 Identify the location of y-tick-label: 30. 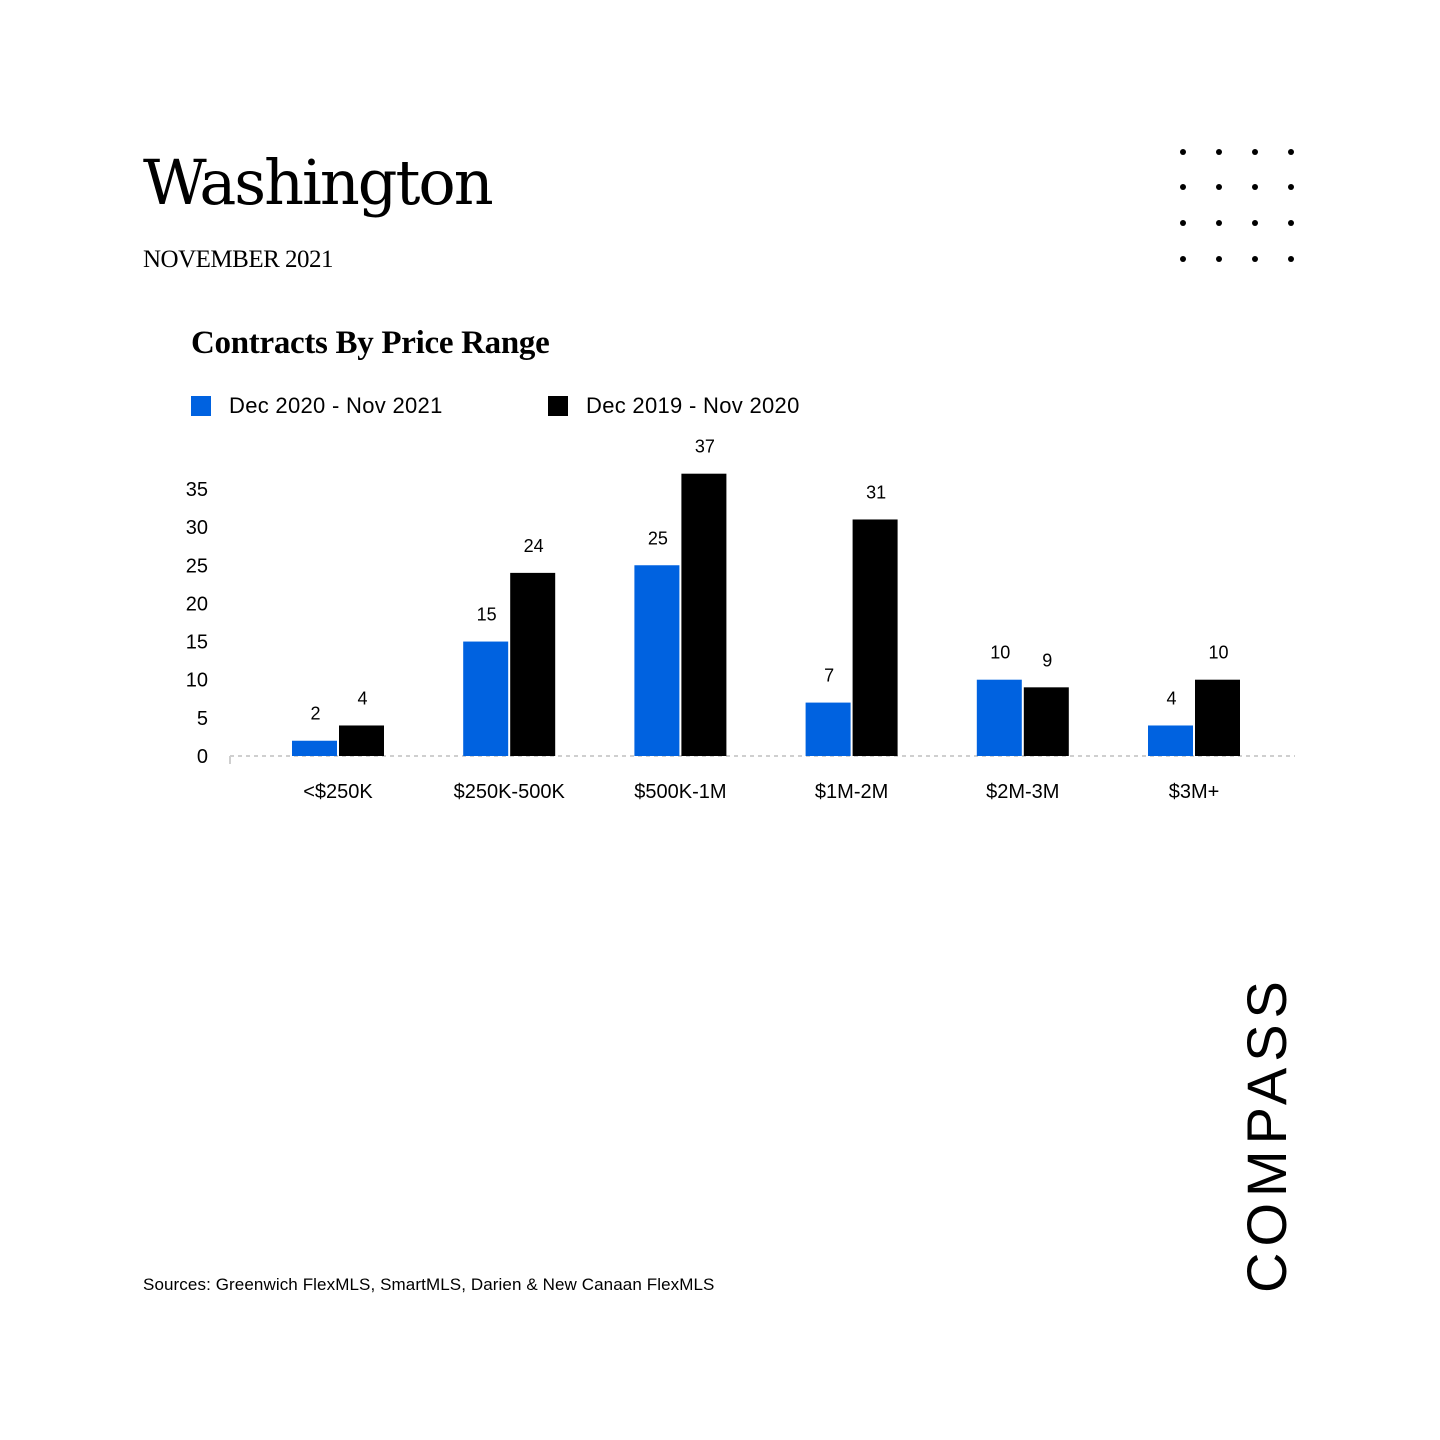
(197, 528).